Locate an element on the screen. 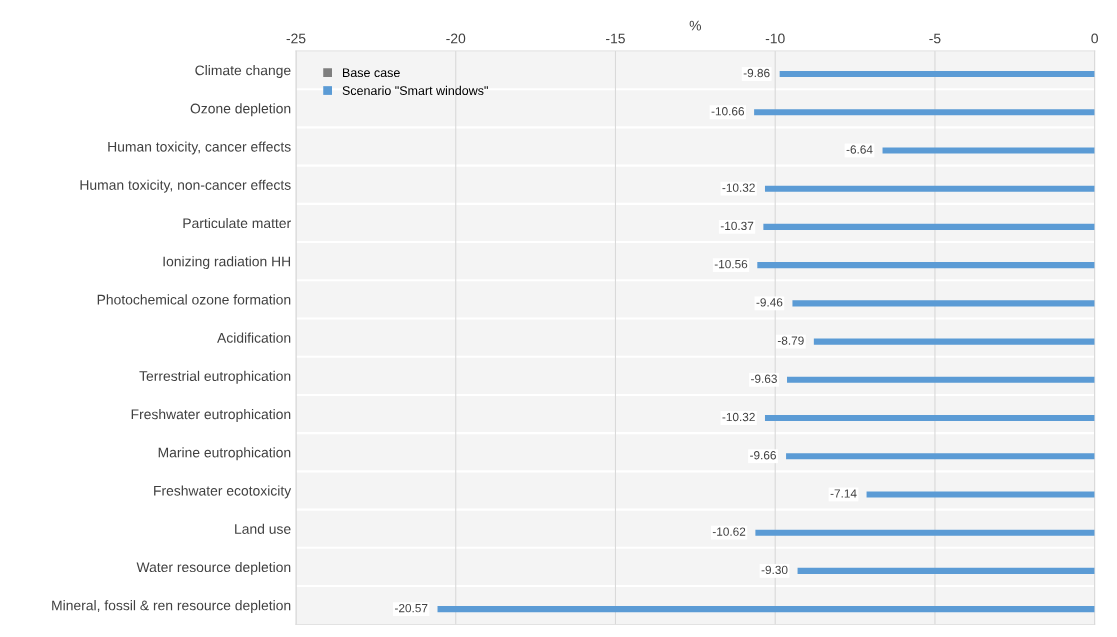 This screenshot has height=637, width=1117. legend-label: Base case is located at coordinates (371, 73).